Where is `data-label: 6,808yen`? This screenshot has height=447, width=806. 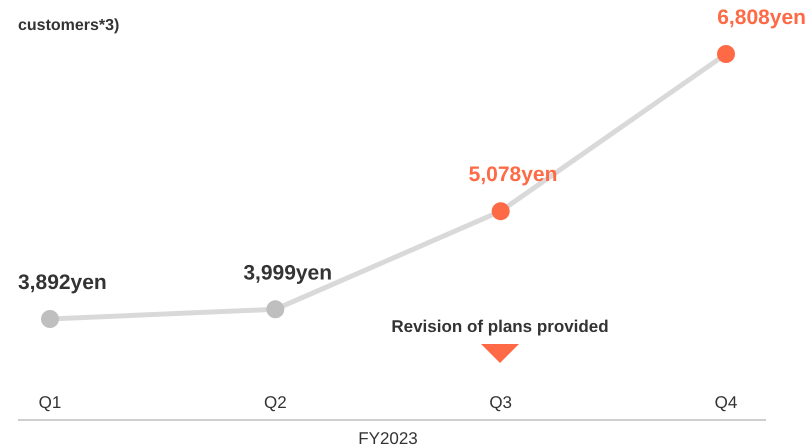
data-label: 6,808yen is located at coordinates (761, 17).